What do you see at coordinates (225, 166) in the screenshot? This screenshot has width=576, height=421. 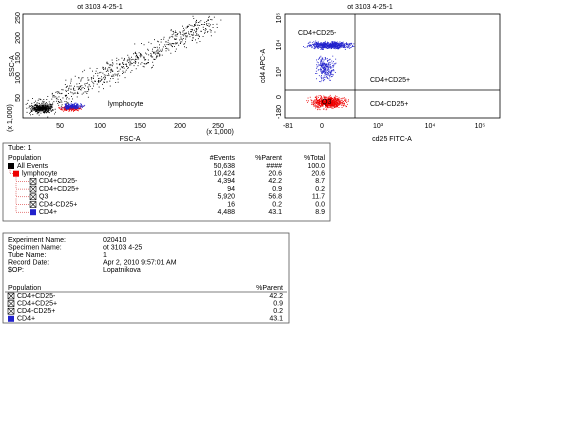 I see `cell-value: 50,638` at bounding box center [225, 166].